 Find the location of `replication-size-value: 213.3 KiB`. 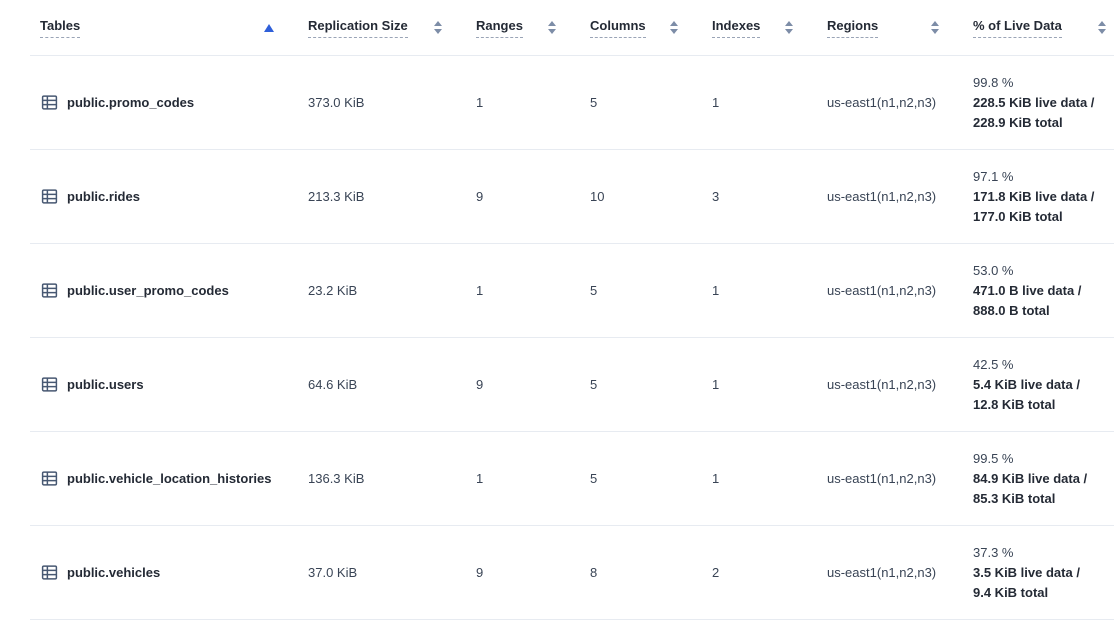

replication-size-value: 213.3 KiB is located at coordinates (336, 196).